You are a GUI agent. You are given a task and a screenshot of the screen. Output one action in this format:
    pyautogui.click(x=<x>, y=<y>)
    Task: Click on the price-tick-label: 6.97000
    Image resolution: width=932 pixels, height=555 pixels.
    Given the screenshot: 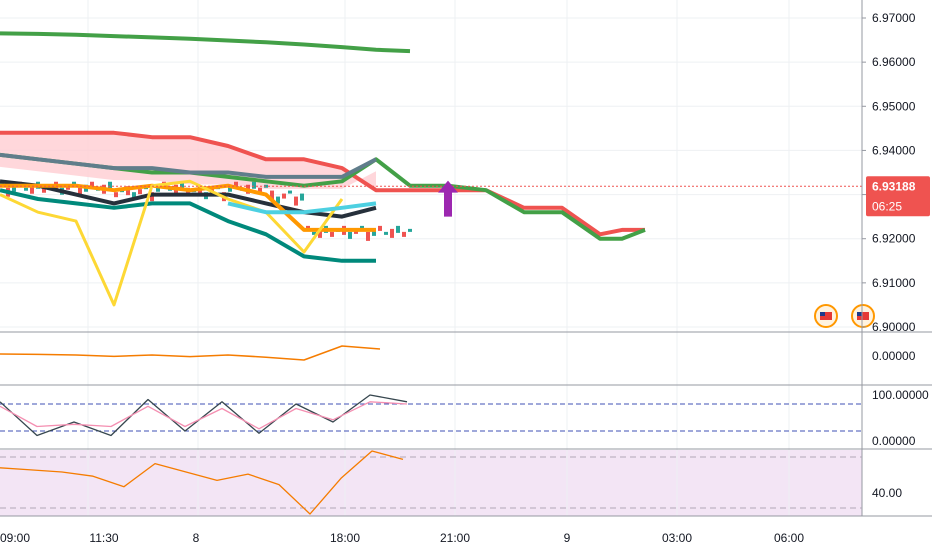 What is the action you would take?
    pyautogui.click(x=894, y=18)
    